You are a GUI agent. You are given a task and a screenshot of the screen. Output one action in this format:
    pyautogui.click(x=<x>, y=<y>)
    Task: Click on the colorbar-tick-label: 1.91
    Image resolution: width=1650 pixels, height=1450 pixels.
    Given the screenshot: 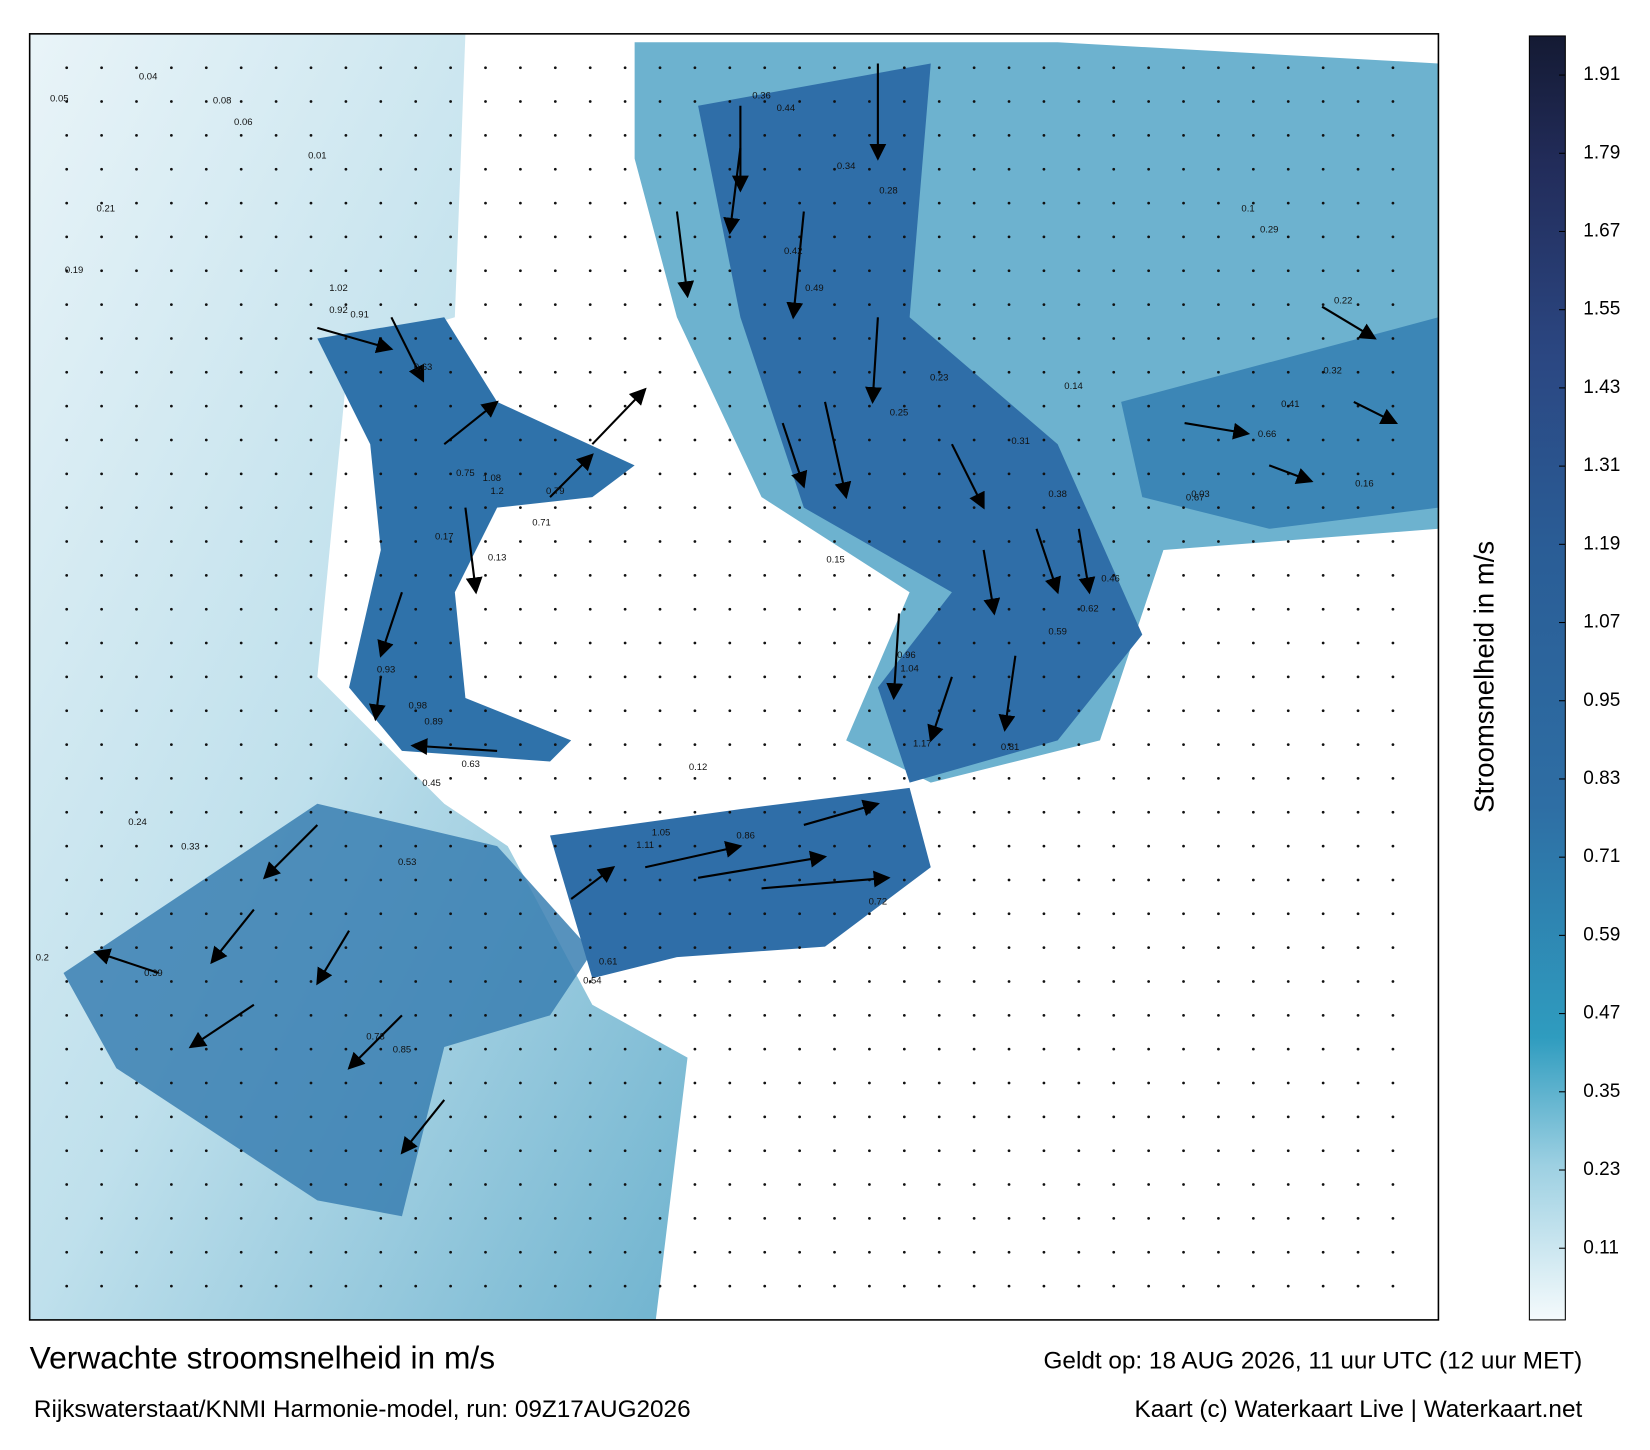 What is the action you would take?
    pyautogui.click(x=1601, y=74)
    